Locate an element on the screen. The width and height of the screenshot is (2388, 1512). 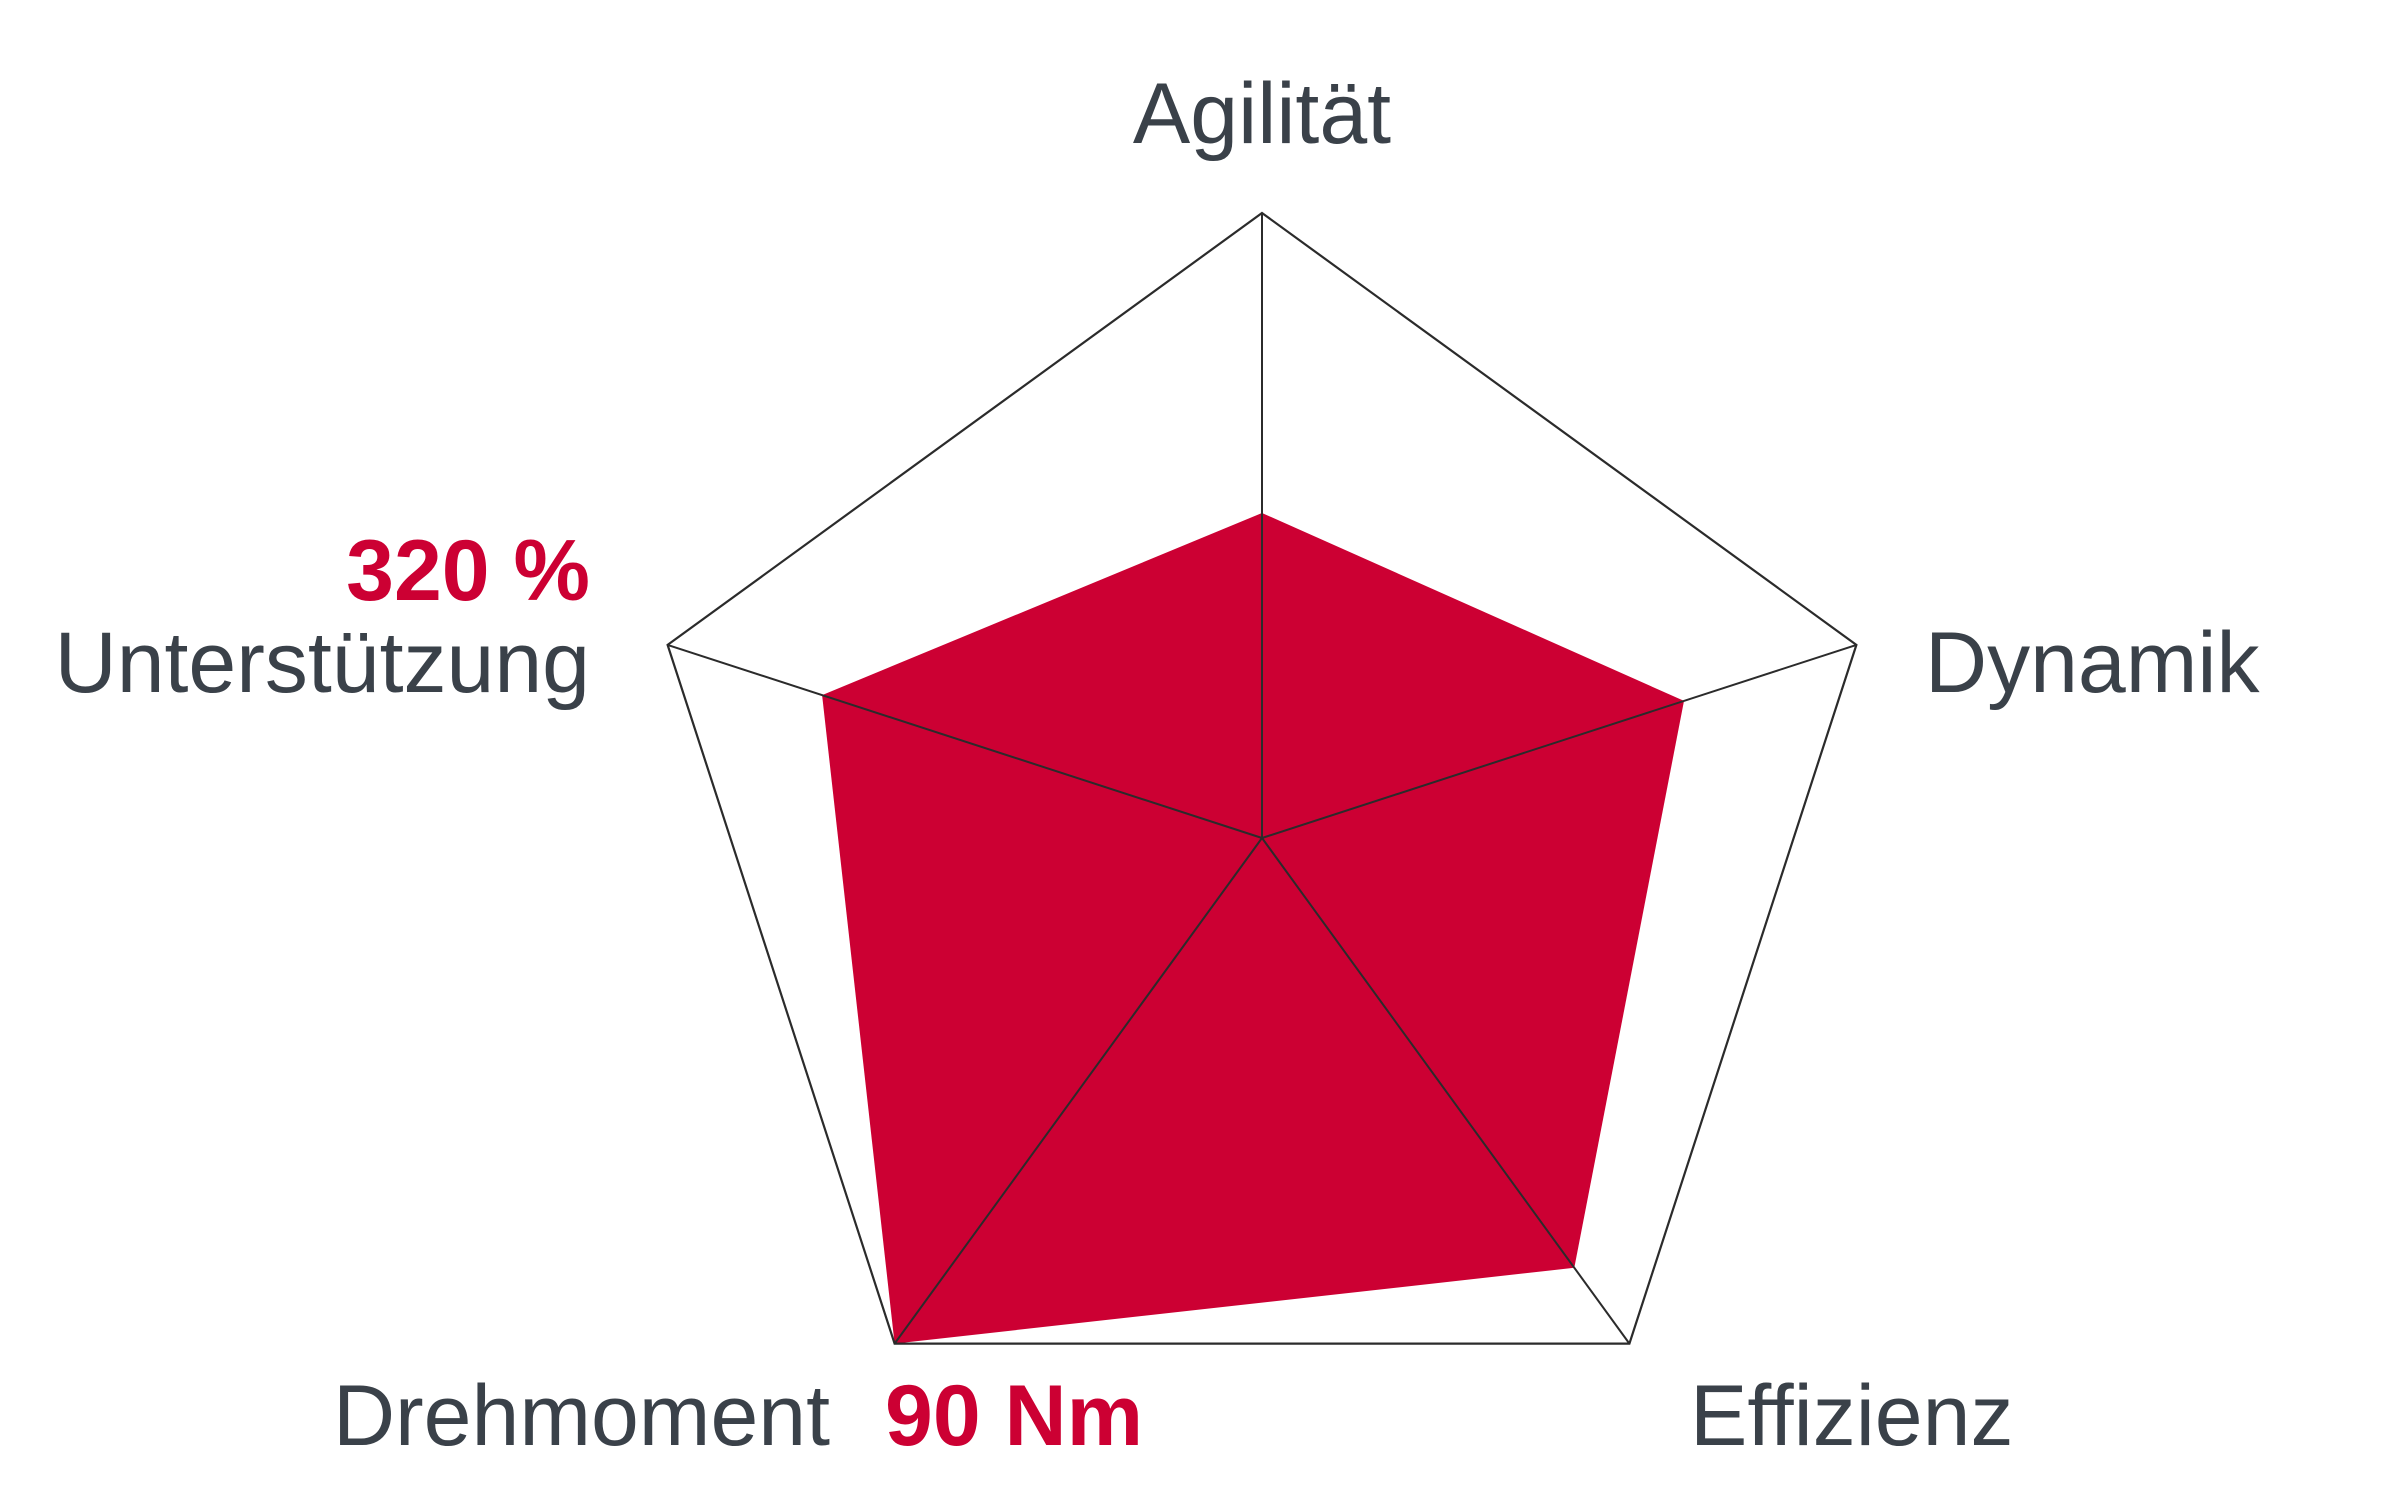
support-value-label: 320 % is located at coordinates (468, 571).